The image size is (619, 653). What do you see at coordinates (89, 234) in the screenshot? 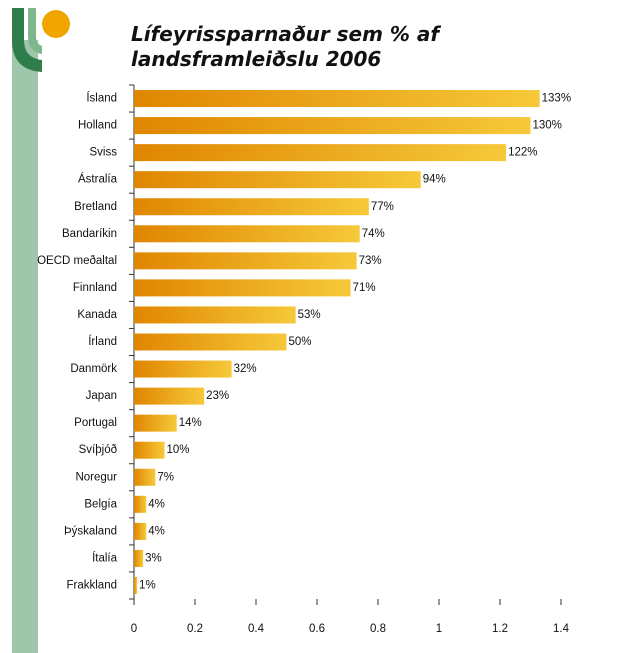
I see `y-tick-label: Bandaríkin` at bounding box center [89, 234].